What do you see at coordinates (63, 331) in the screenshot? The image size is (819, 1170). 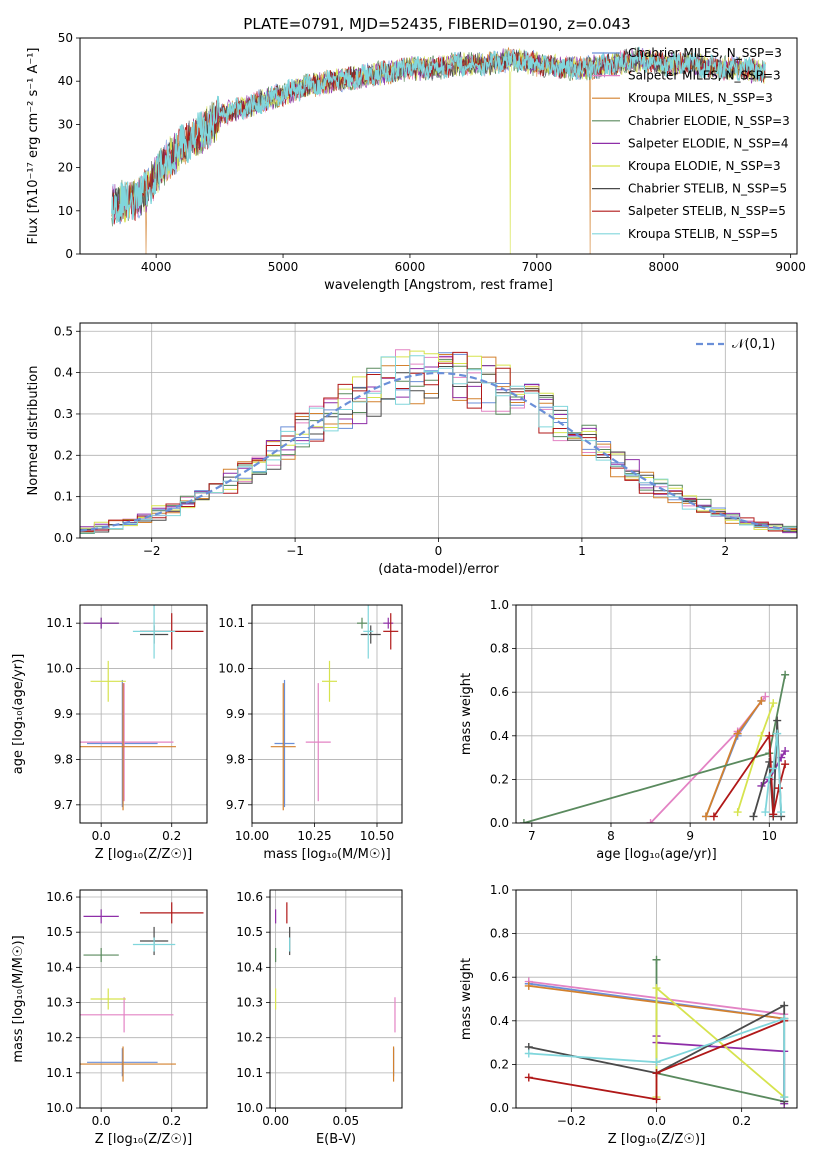 I see `y-tick-label: 0.5` at bounding box center [63, 331].